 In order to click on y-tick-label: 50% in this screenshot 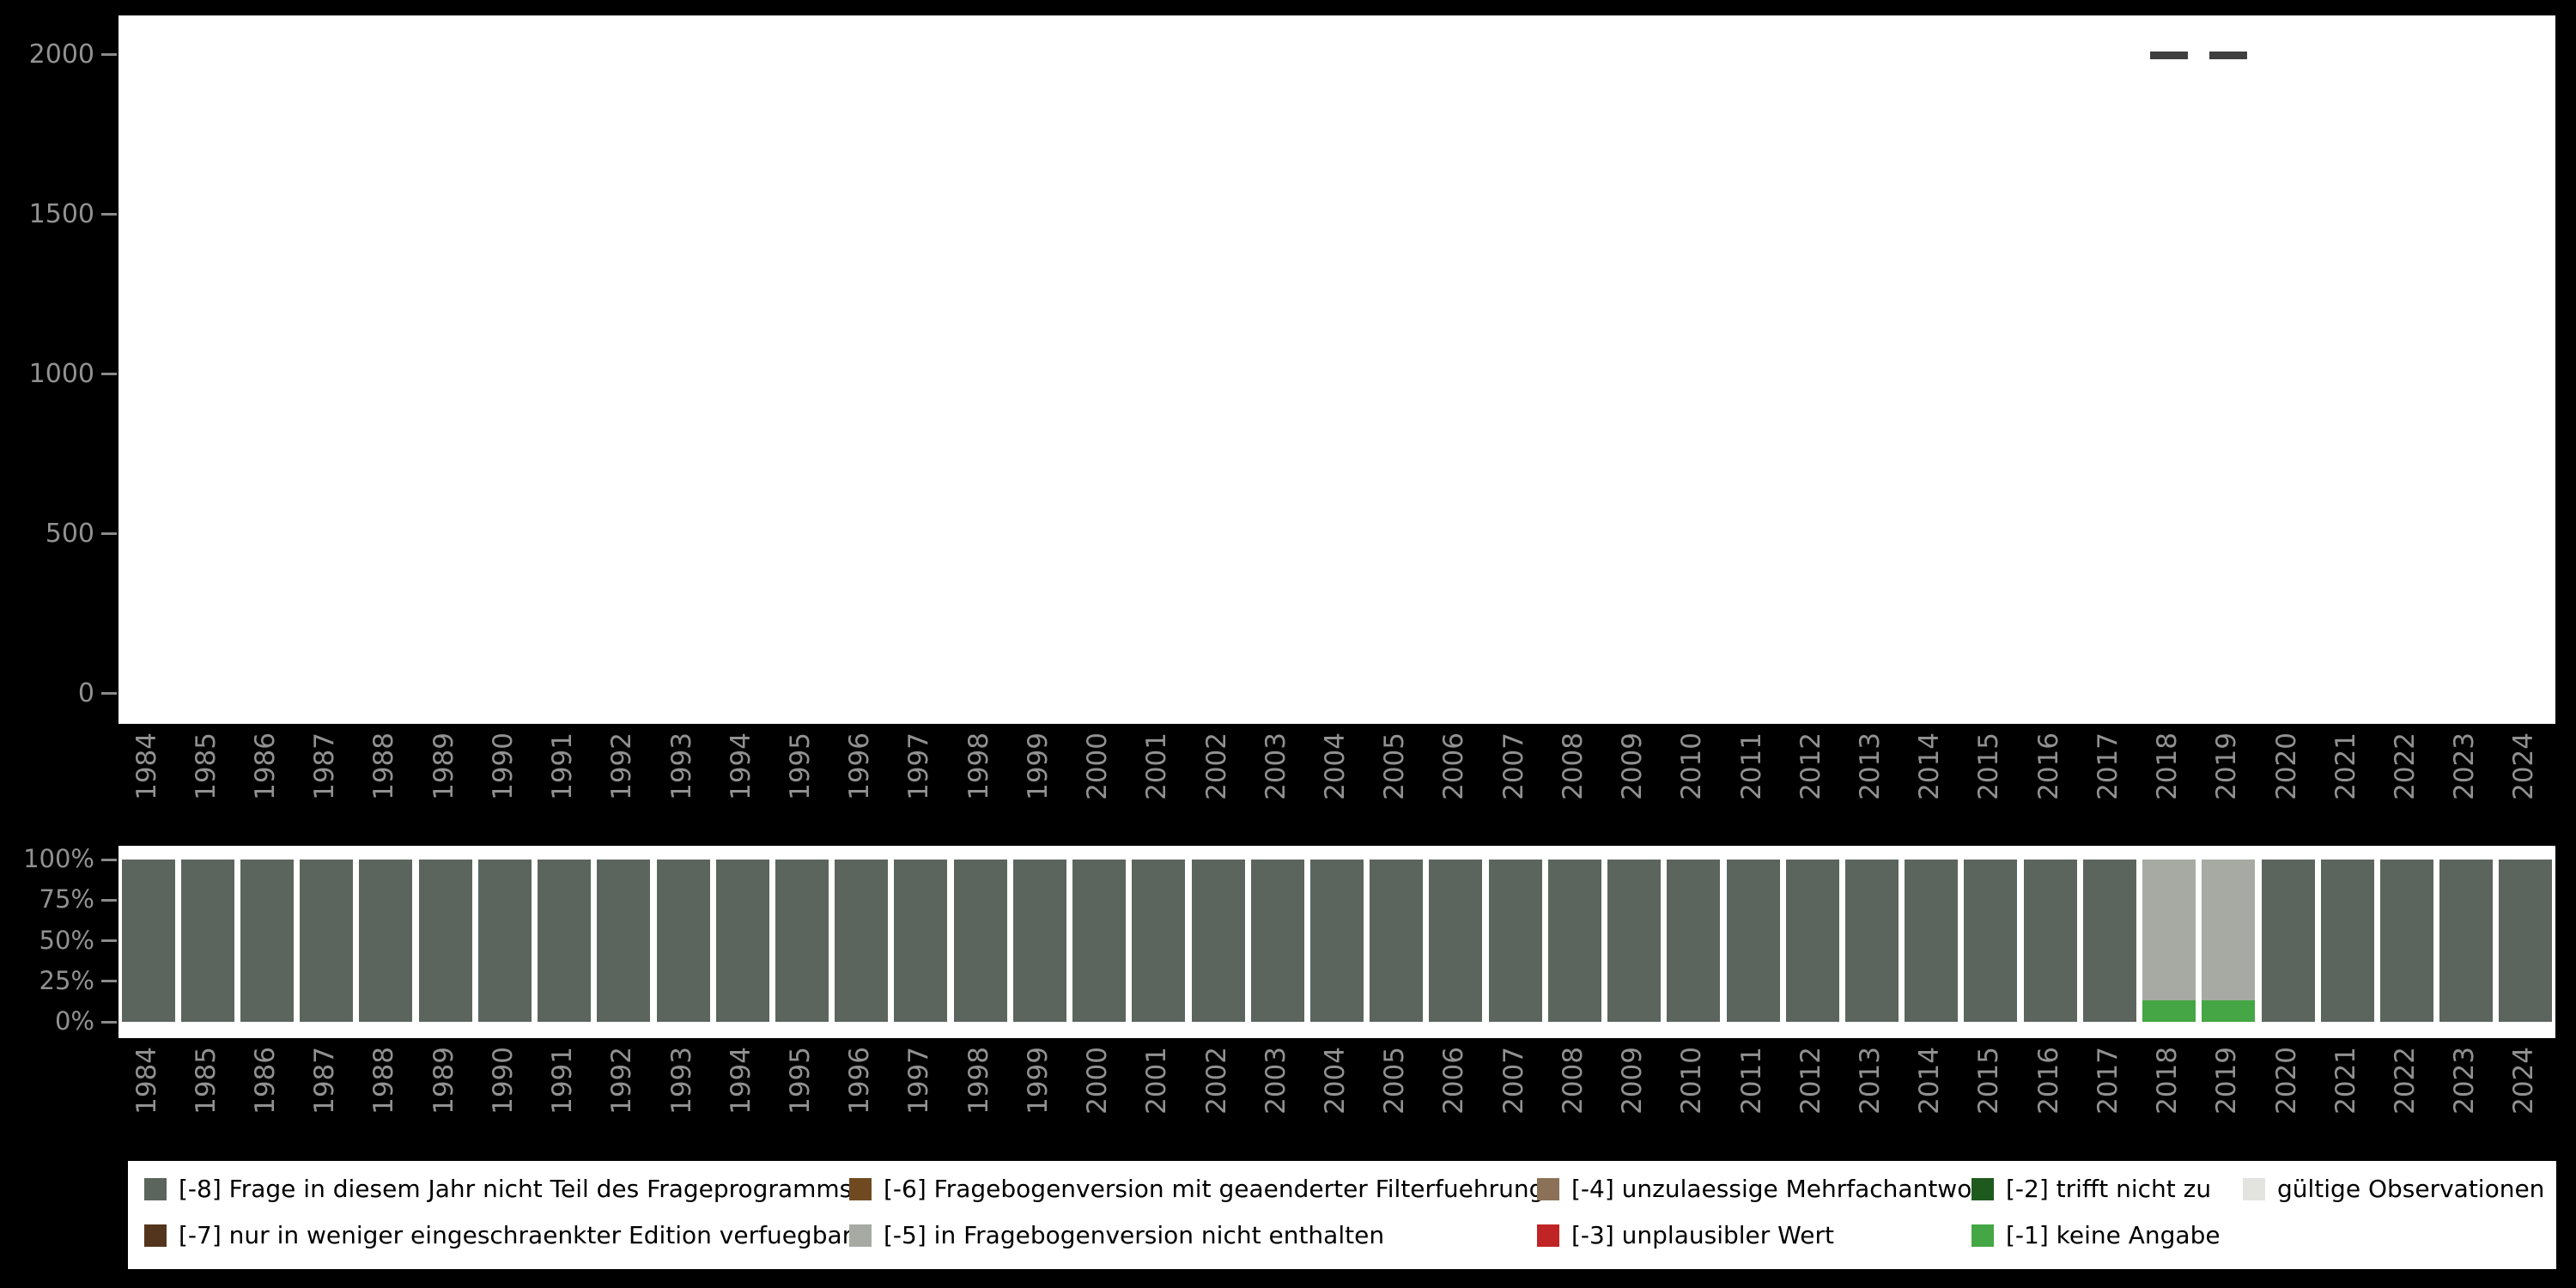, I will do `click(66, 940)`.